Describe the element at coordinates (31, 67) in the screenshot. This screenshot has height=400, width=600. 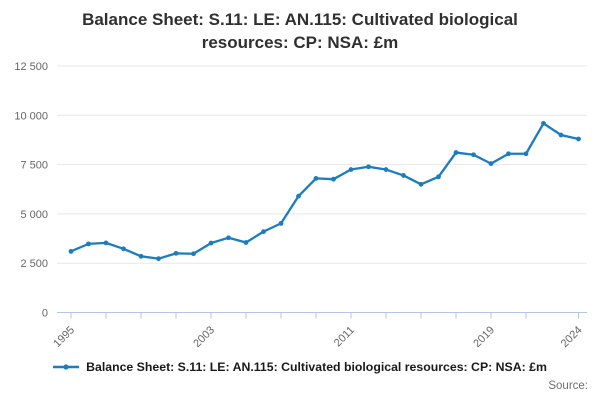
I see `y-tick-label: 12 500` at that location.